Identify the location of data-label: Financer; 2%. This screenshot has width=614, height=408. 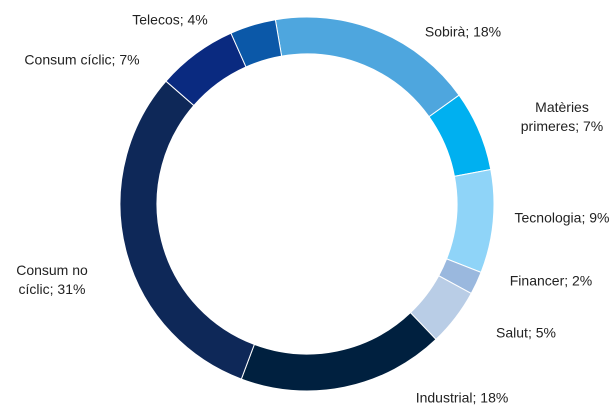
(551, 280).